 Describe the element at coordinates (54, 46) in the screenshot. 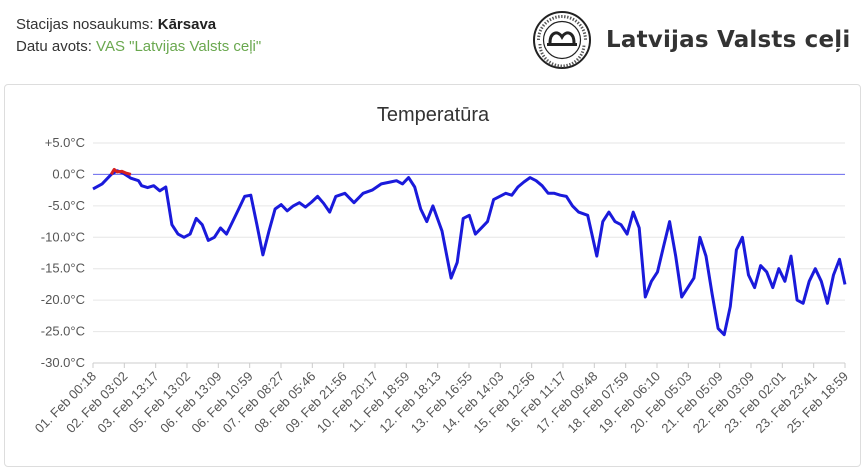

I see `data-source-label: Datu avots:` at that location.